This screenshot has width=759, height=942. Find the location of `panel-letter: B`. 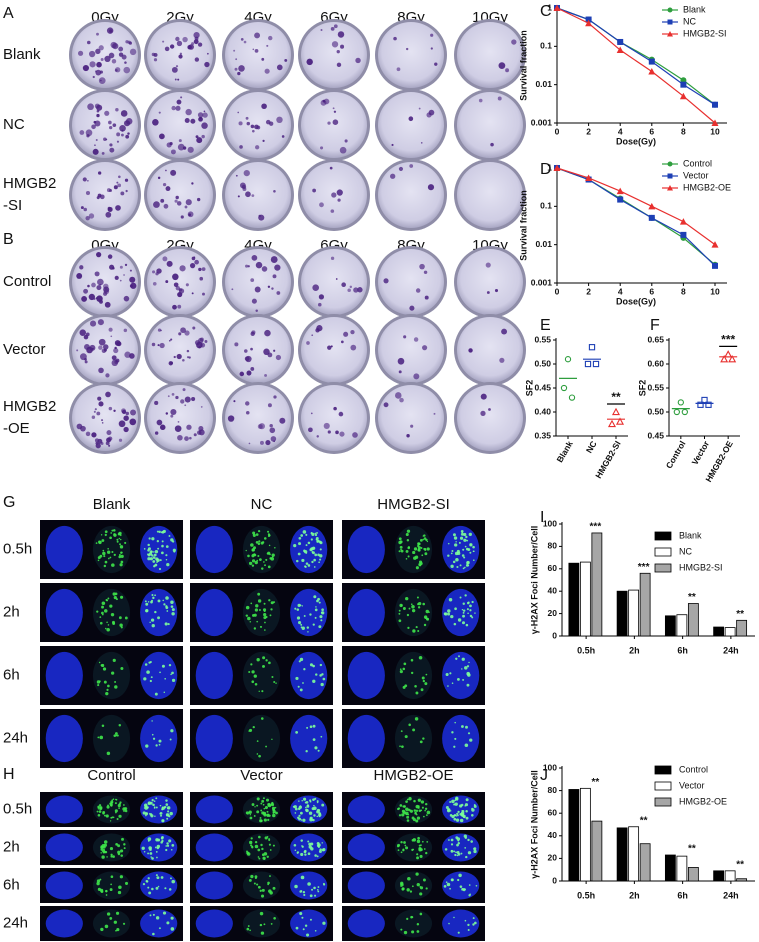

panel-letter: B is located at coordinates (8, 239).